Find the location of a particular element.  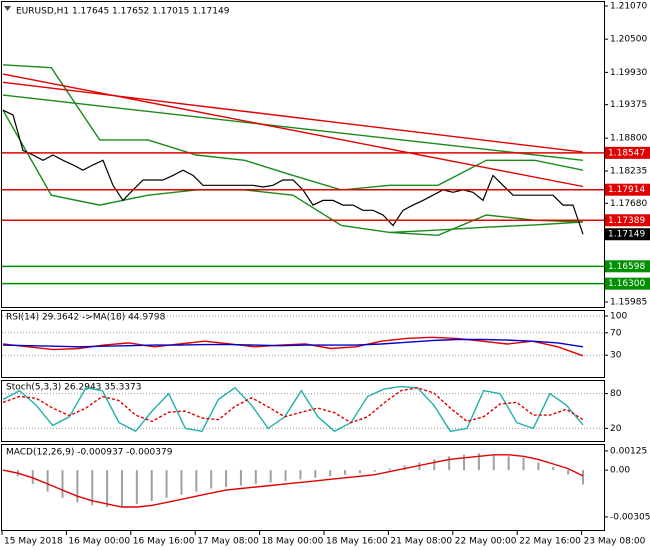

stoch-panel is located at coordinates (303, 411).